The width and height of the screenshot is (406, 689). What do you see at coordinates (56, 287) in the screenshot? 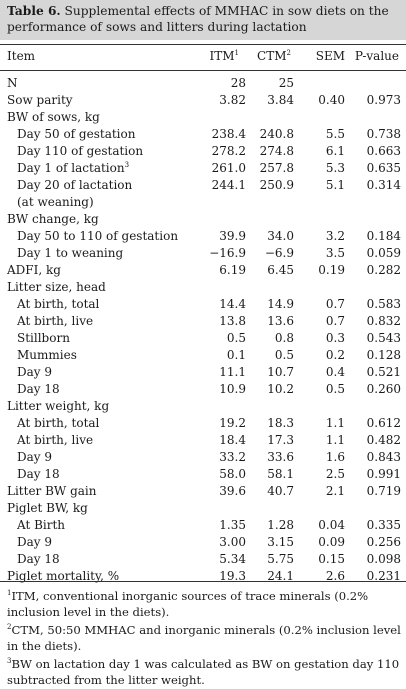
I see `row-label: Litter size, head` at bounding box center [56, 287].